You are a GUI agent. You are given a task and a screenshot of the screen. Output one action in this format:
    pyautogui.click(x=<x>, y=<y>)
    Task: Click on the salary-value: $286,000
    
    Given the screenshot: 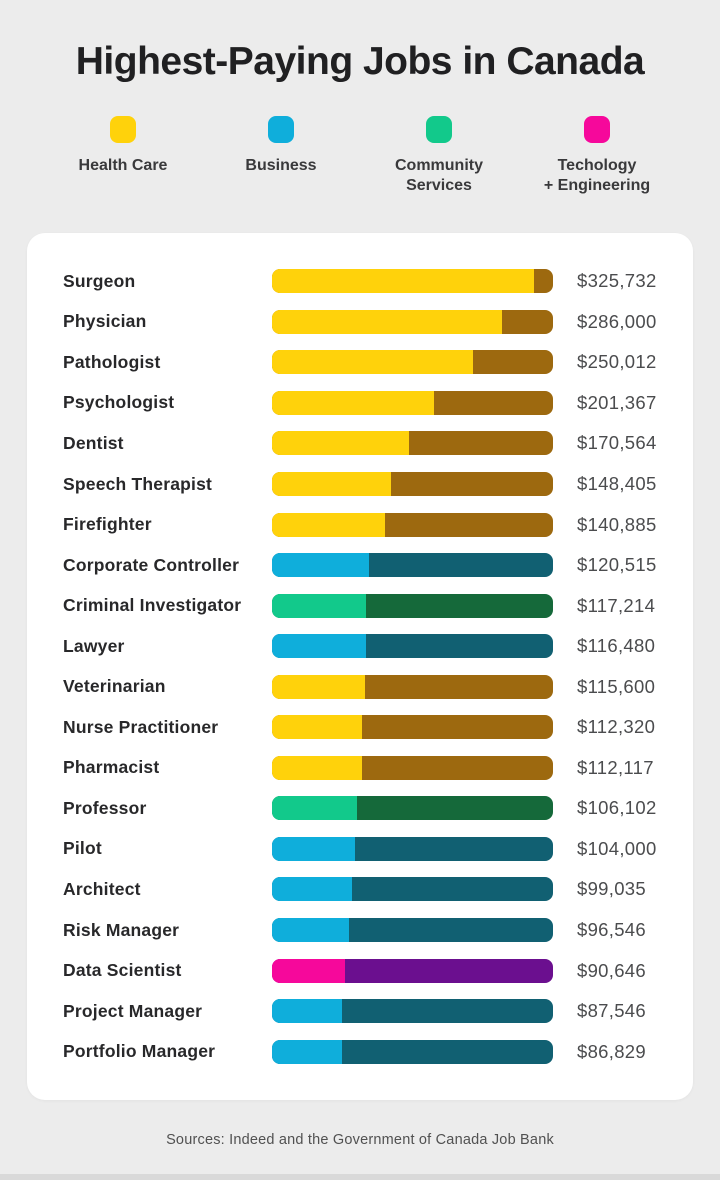 What is the action you would take?
    pyautogui.click(x=617, y=321)
    